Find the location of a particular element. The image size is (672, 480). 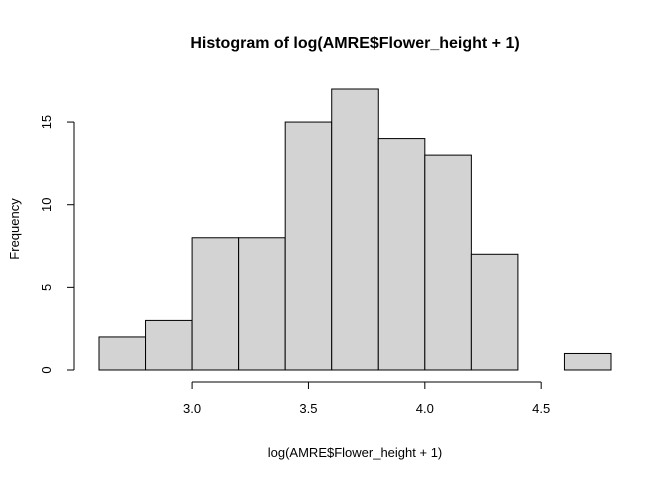

y-axis-label: Frequency is located at coordinates (14, 229).